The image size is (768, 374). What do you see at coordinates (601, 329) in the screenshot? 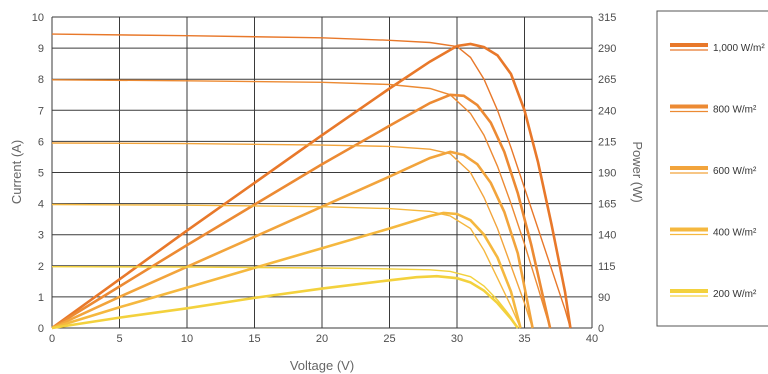
I see `y-right-tick-label: 0` at bounding box center [601, 329].